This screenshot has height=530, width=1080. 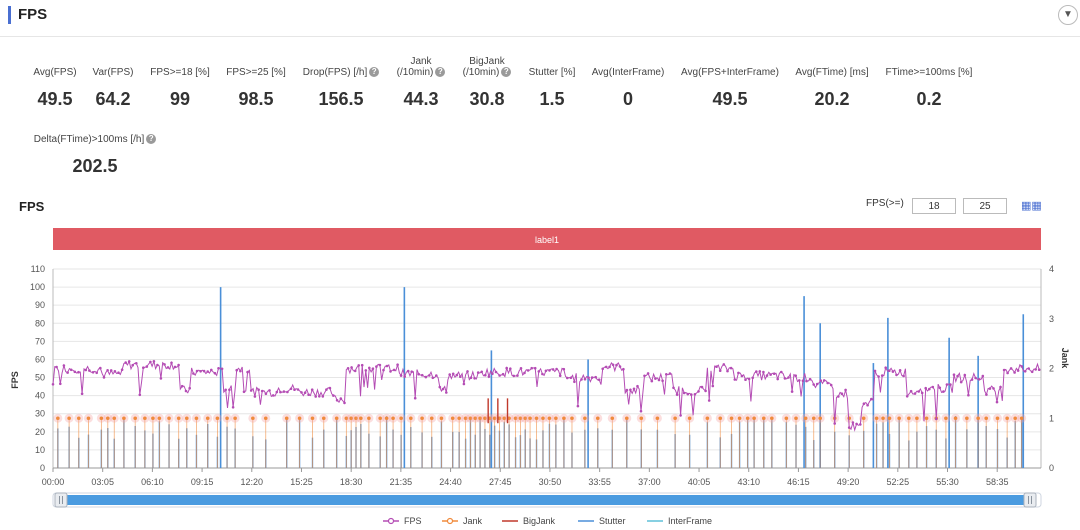 What do you see at coordinates (929, 72) in the screenshot?
I see `metric-label: FTime>=100ms [%]` at bounding box center [929, 72].